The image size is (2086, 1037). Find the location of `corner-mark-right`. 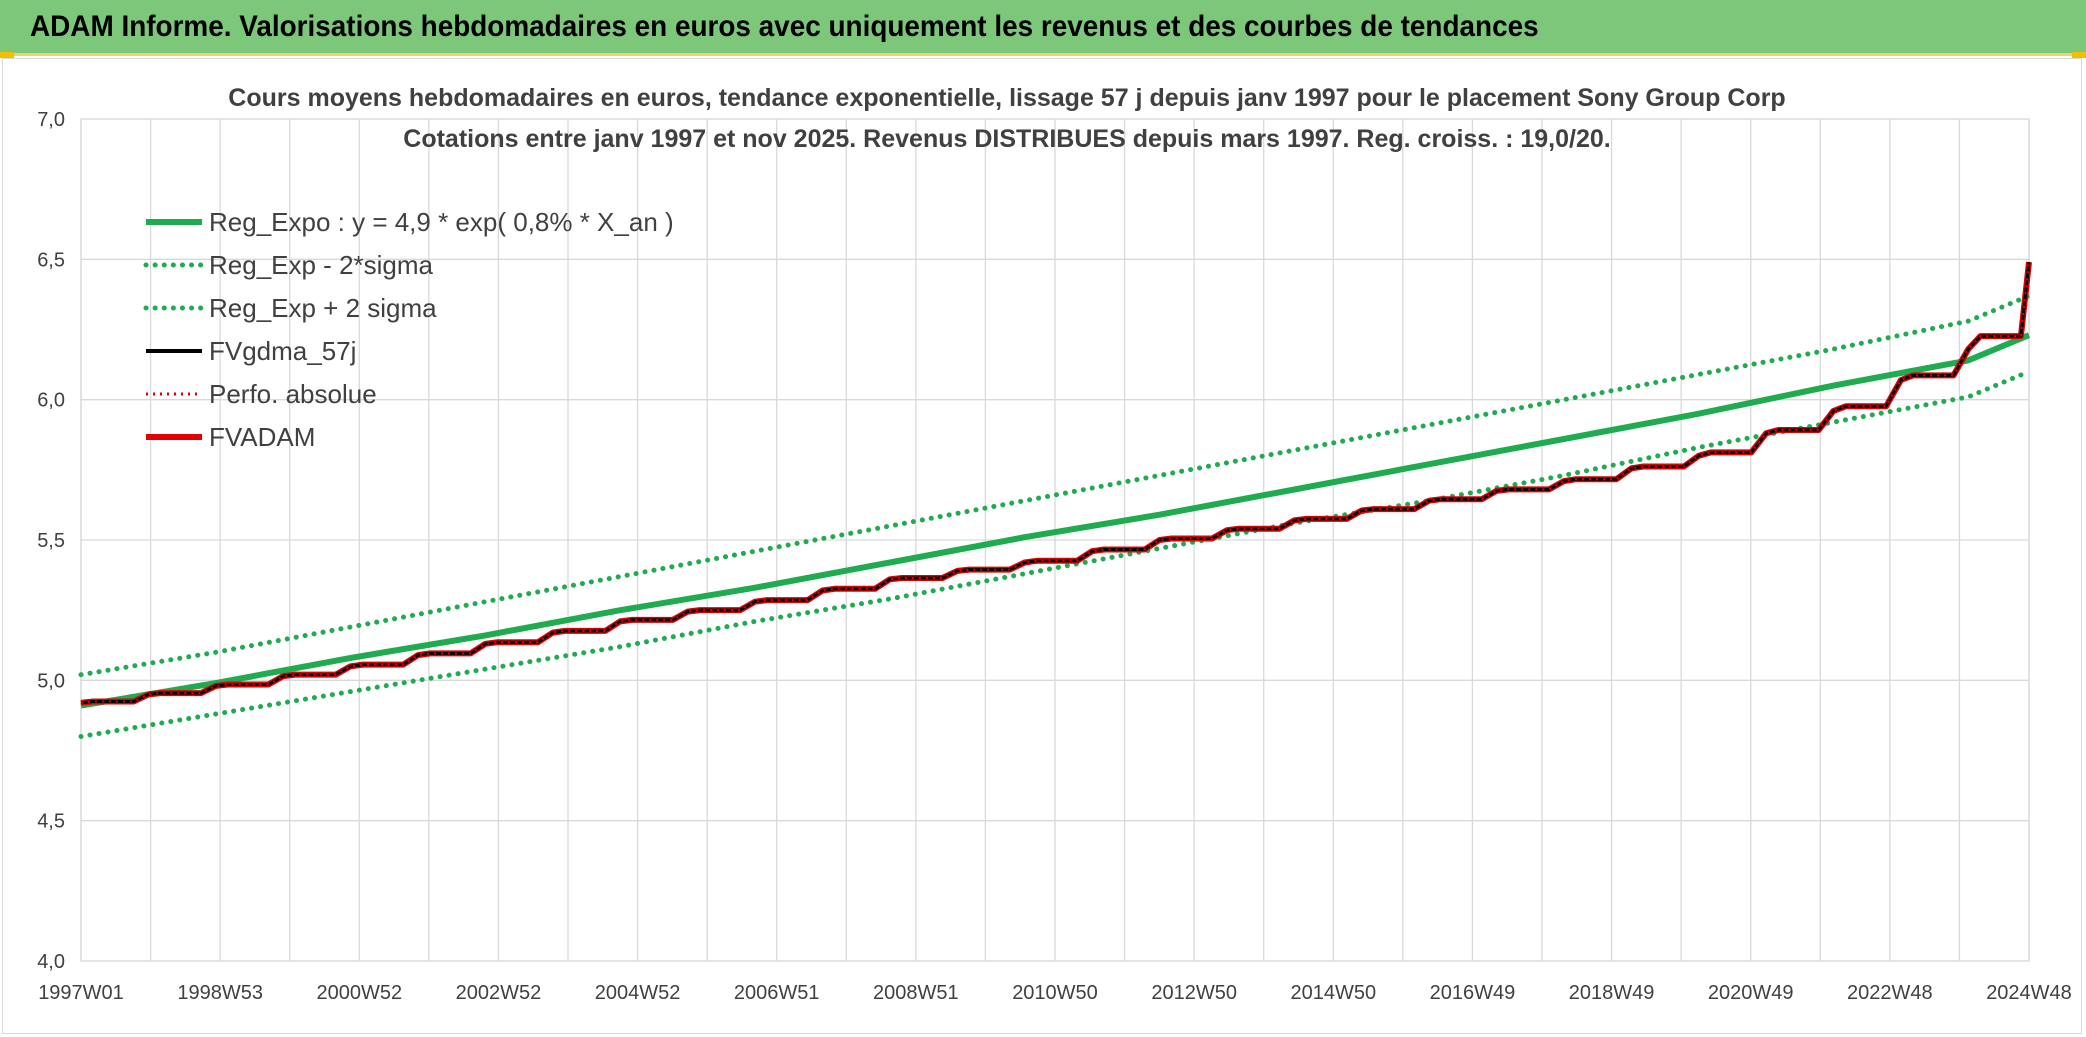

corner-mark-right is located at coordinates (2079, 55).